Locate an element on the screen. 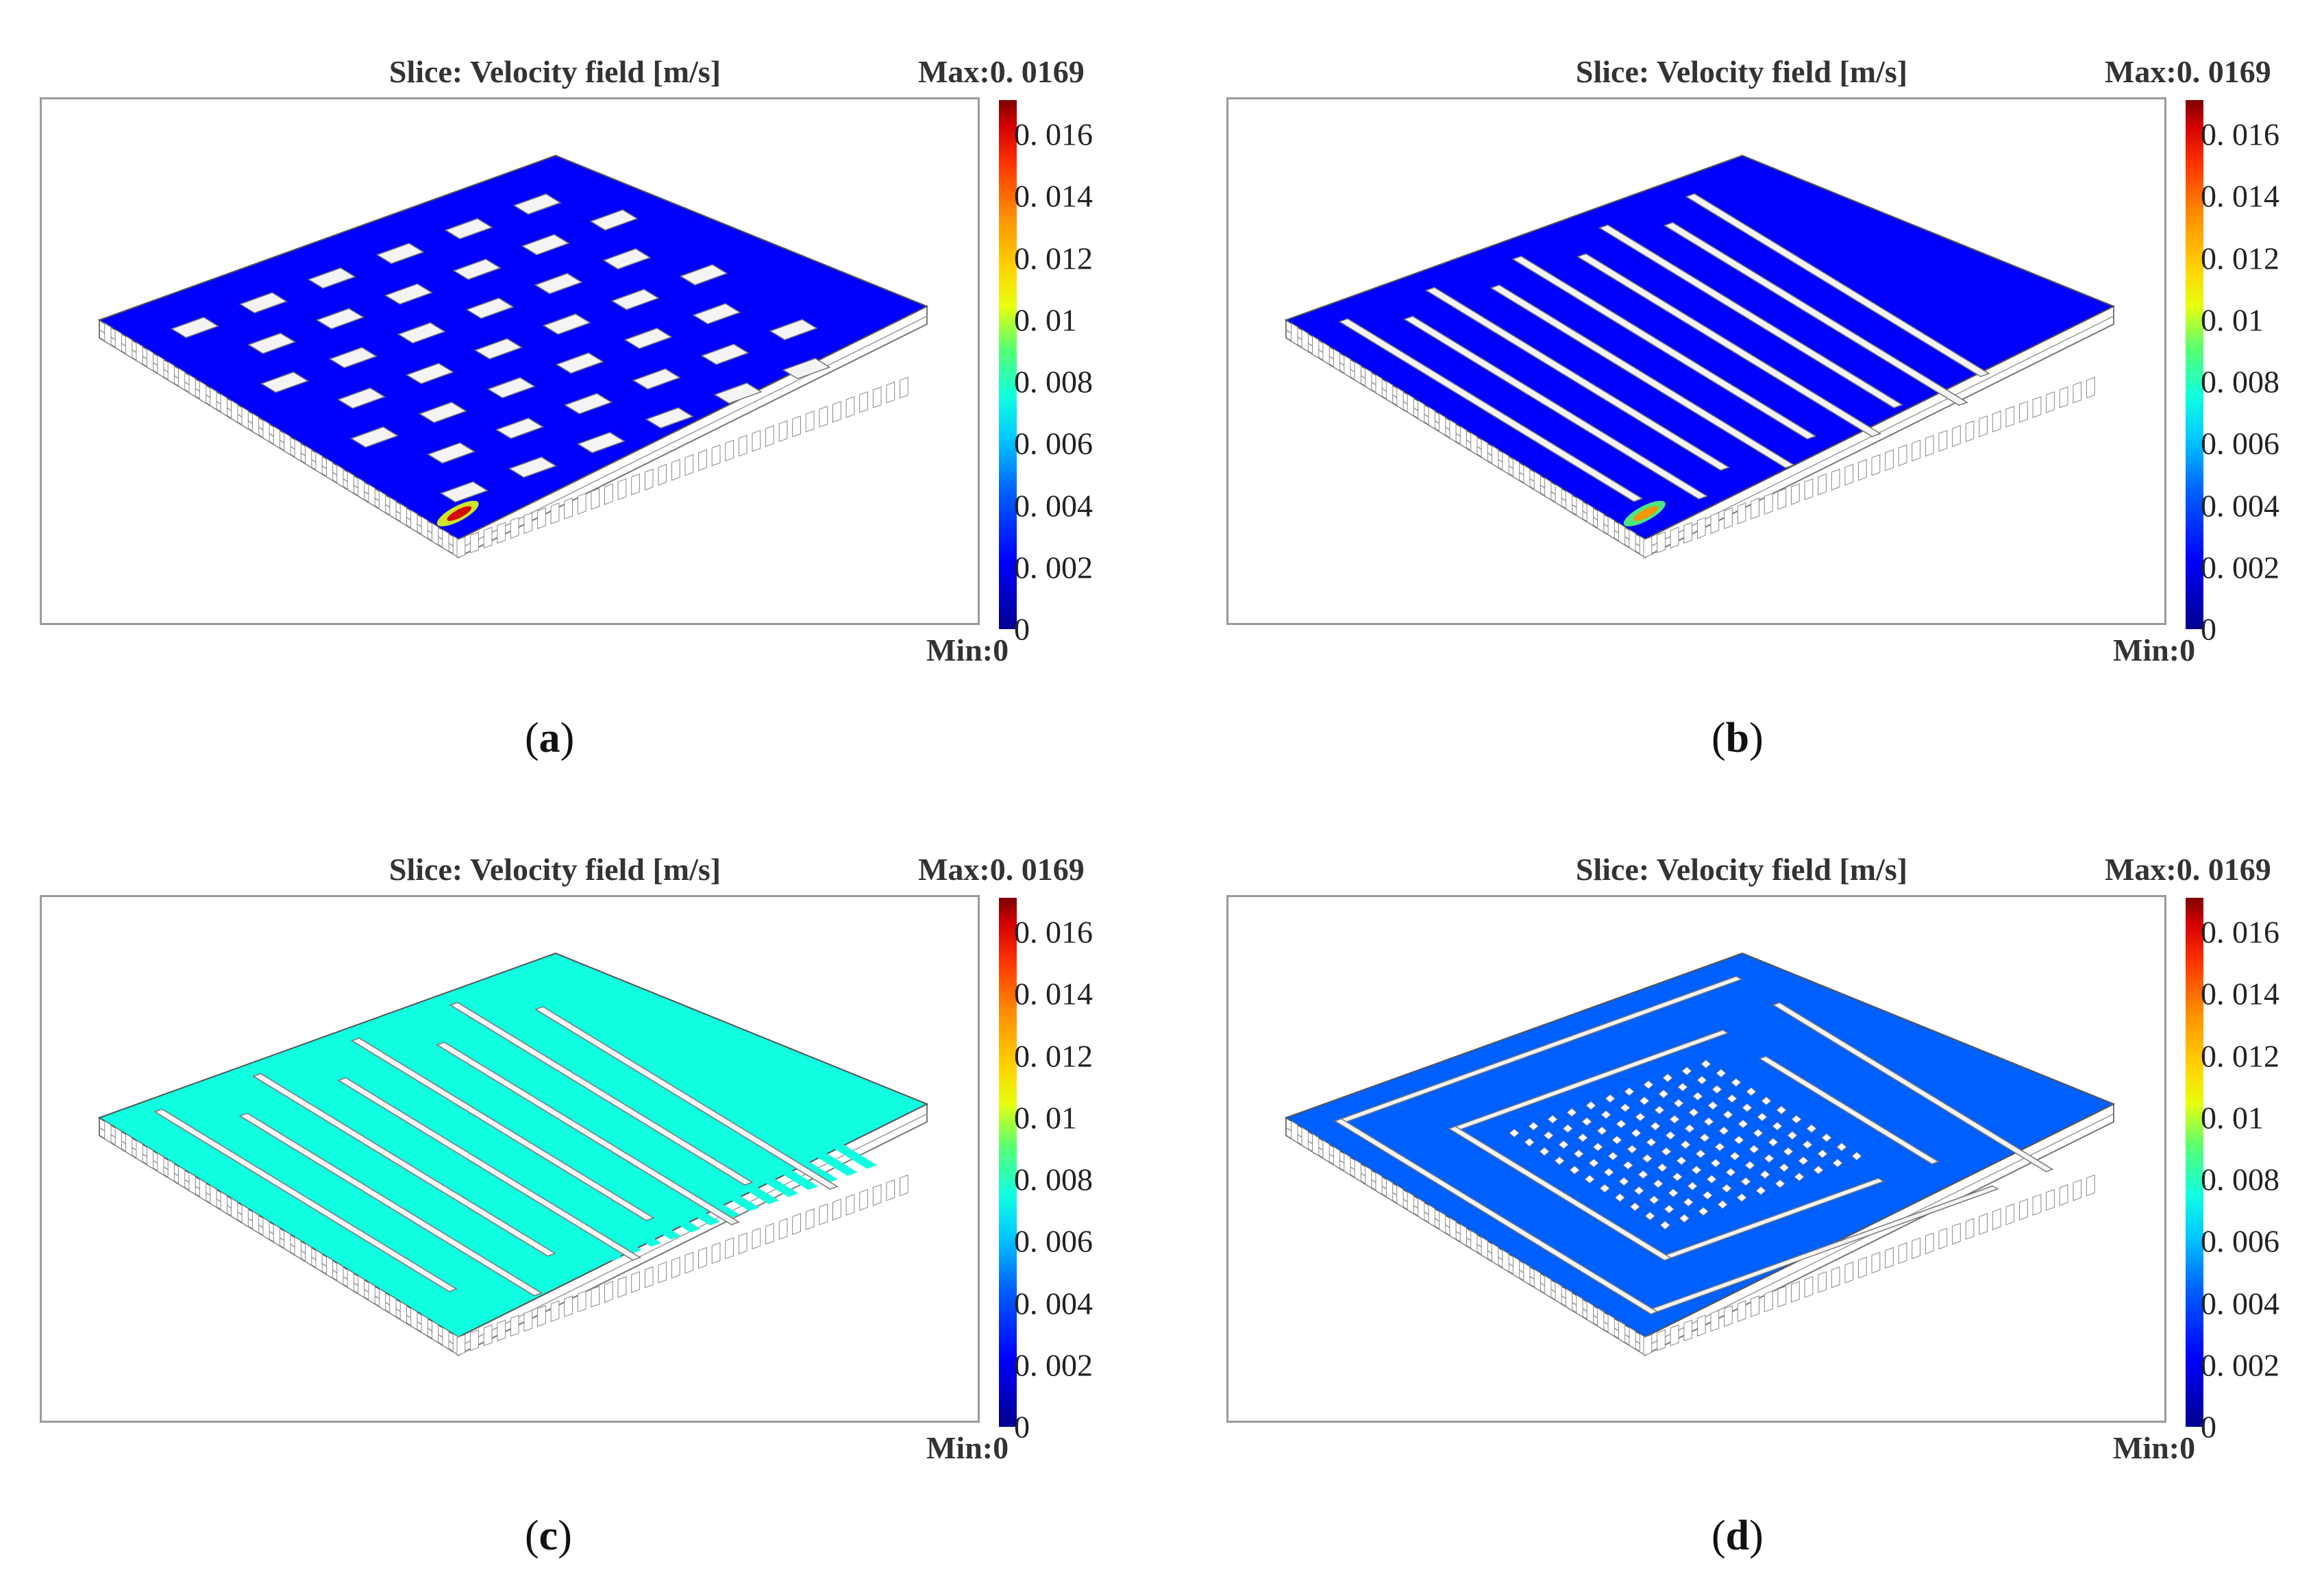  colorbar-tick-label: 0. 014 is located at coordinates (2240, 994).